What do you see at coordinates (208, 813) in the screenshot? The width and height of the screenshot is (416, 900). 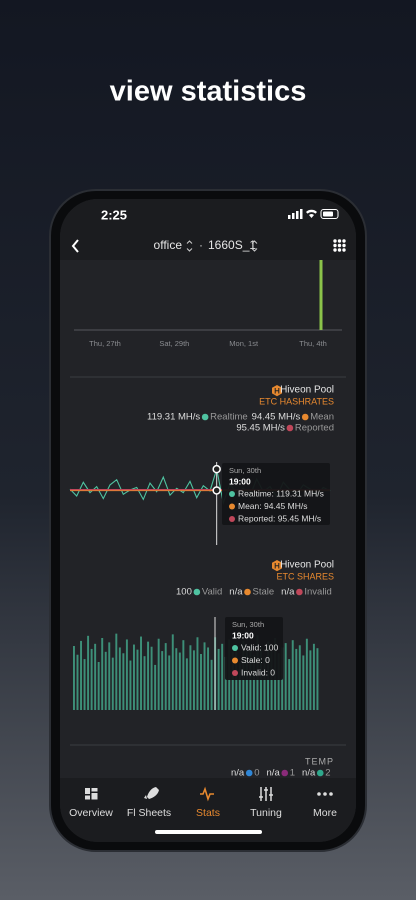 I see `tab-label: Stats` at bounding box center [208, 813].